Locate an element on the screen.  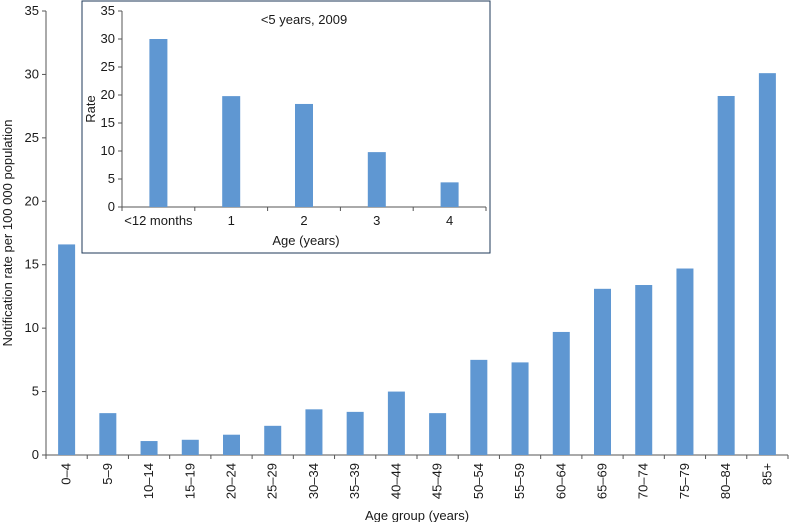
bar-85- is located at coordinates (767, 264).